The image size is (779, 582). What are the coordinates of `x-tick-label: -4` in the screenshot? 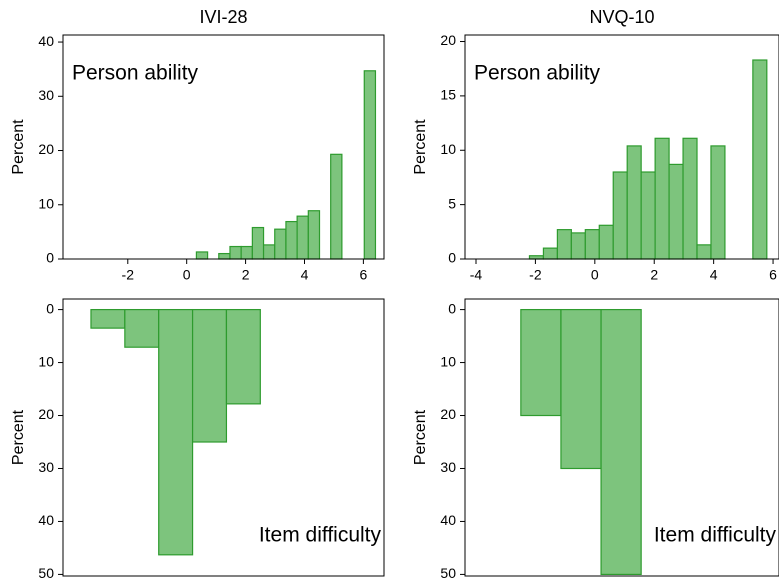 It's located at (476, 275).